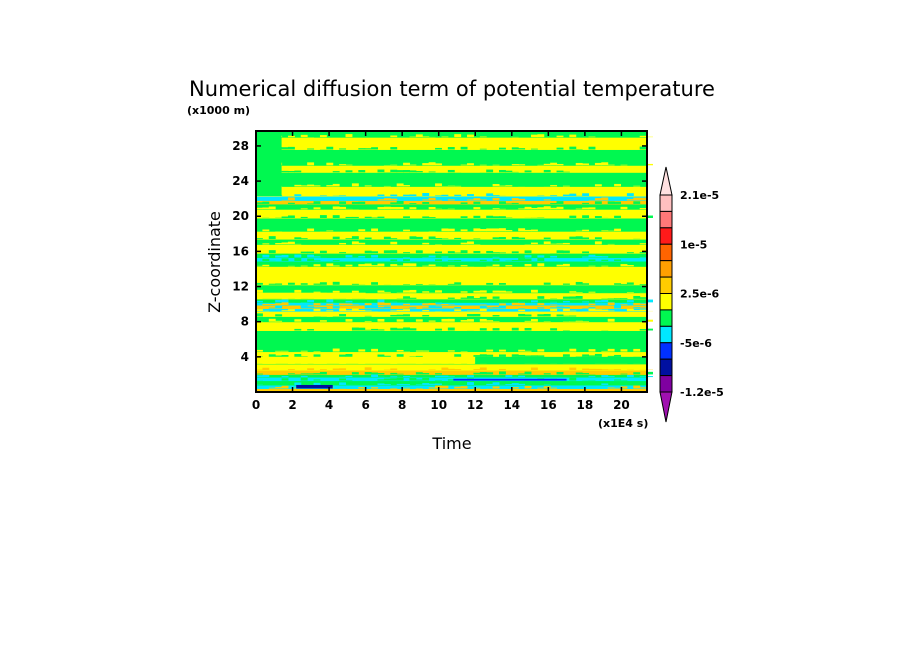 The image size is (904, 654). I want to click on x-tick-label: 0, so click(256, 405).